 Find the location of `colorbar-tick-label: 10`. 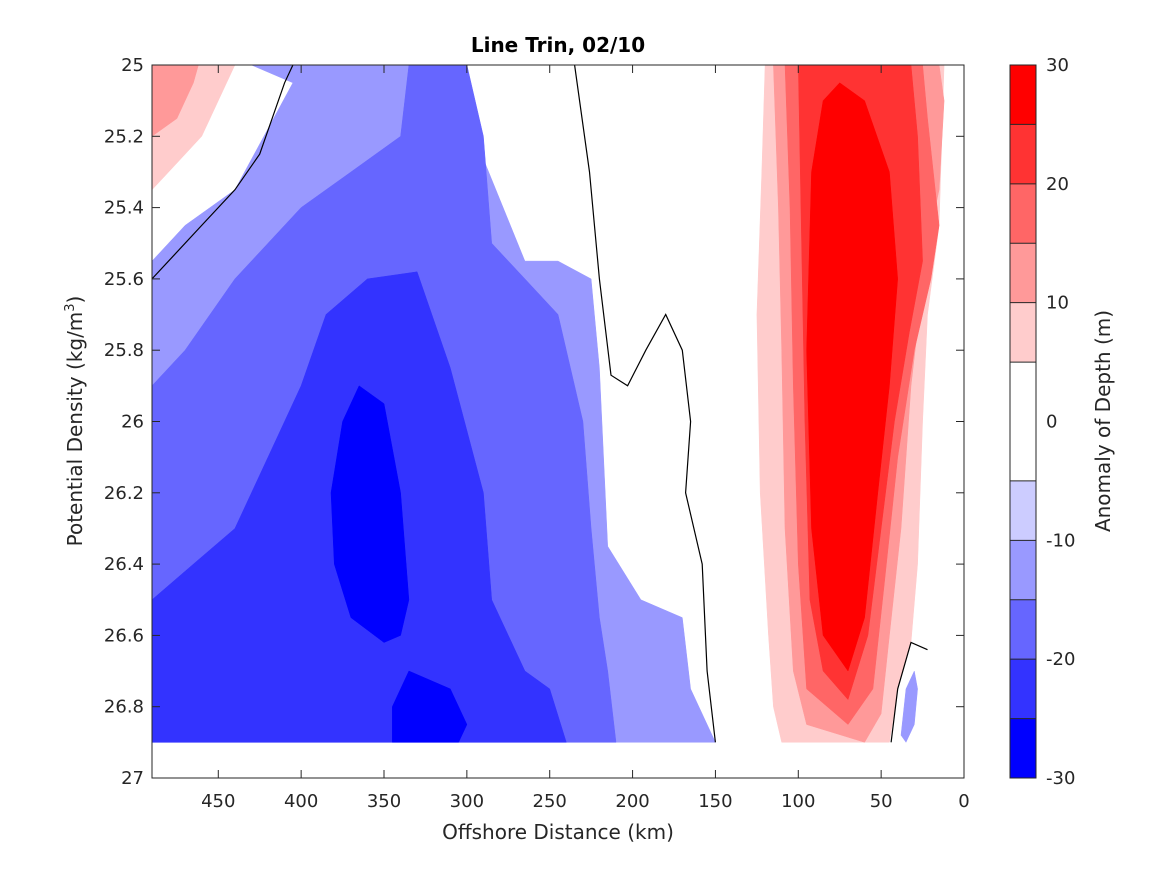

colorbar-tick-label: 10 is located at coordinates (1057, 303).